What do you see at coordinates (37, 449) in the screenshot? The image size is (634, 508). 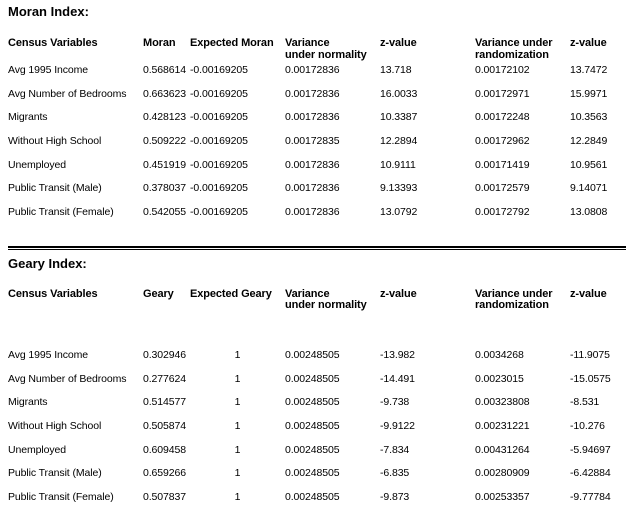 I see `census-variable-cell: Unemployed` at bounding box center [37, 449].